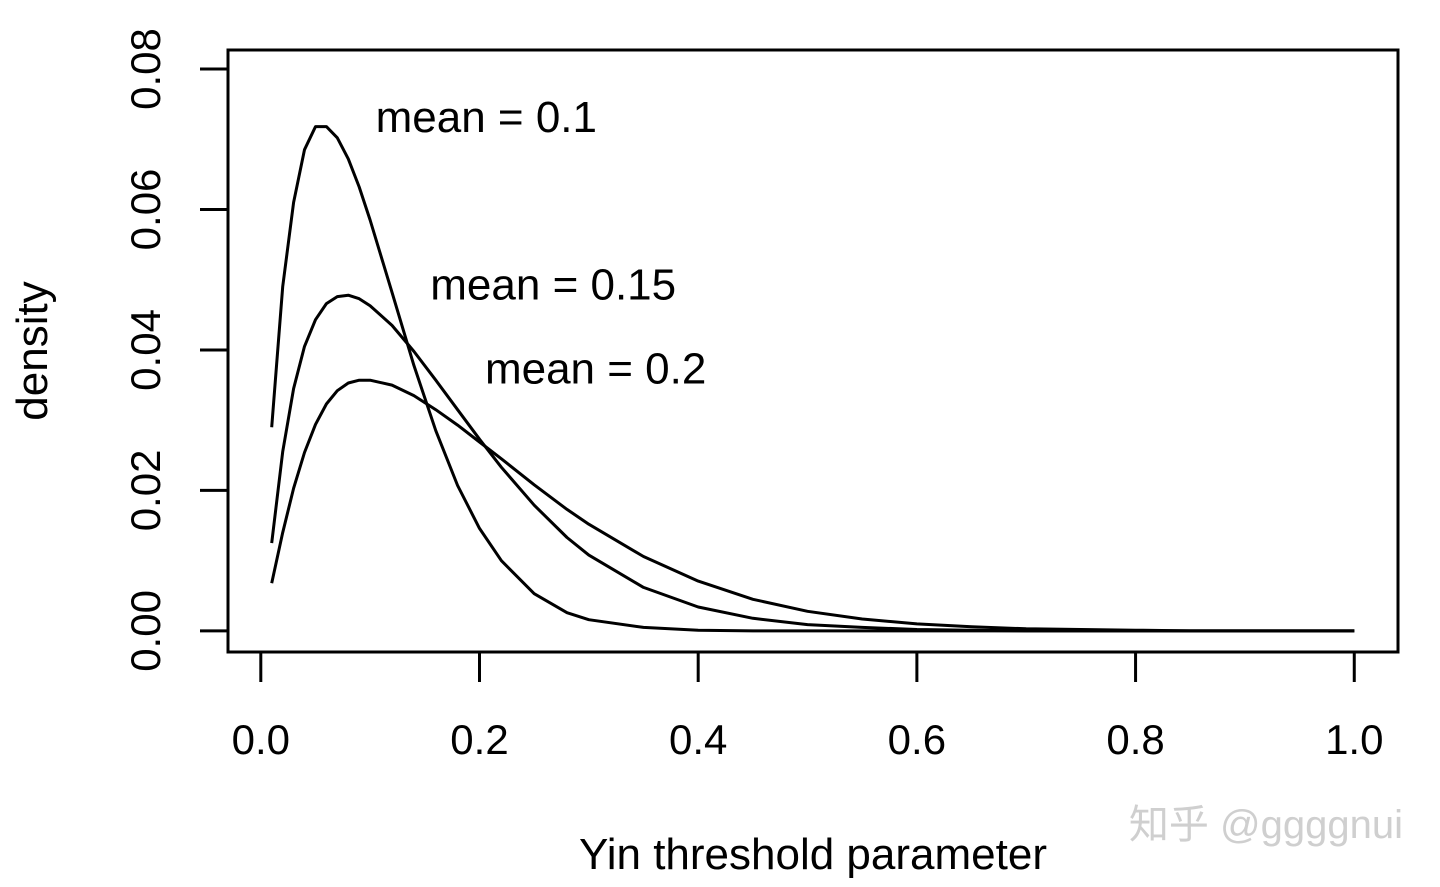 The height and width of the screenshot is (887, 1440). What do you see at coordinates (595, 369) in the screenshot?
I see `curve-annotation: mean = 0.2` at bounding box center [595, 369].